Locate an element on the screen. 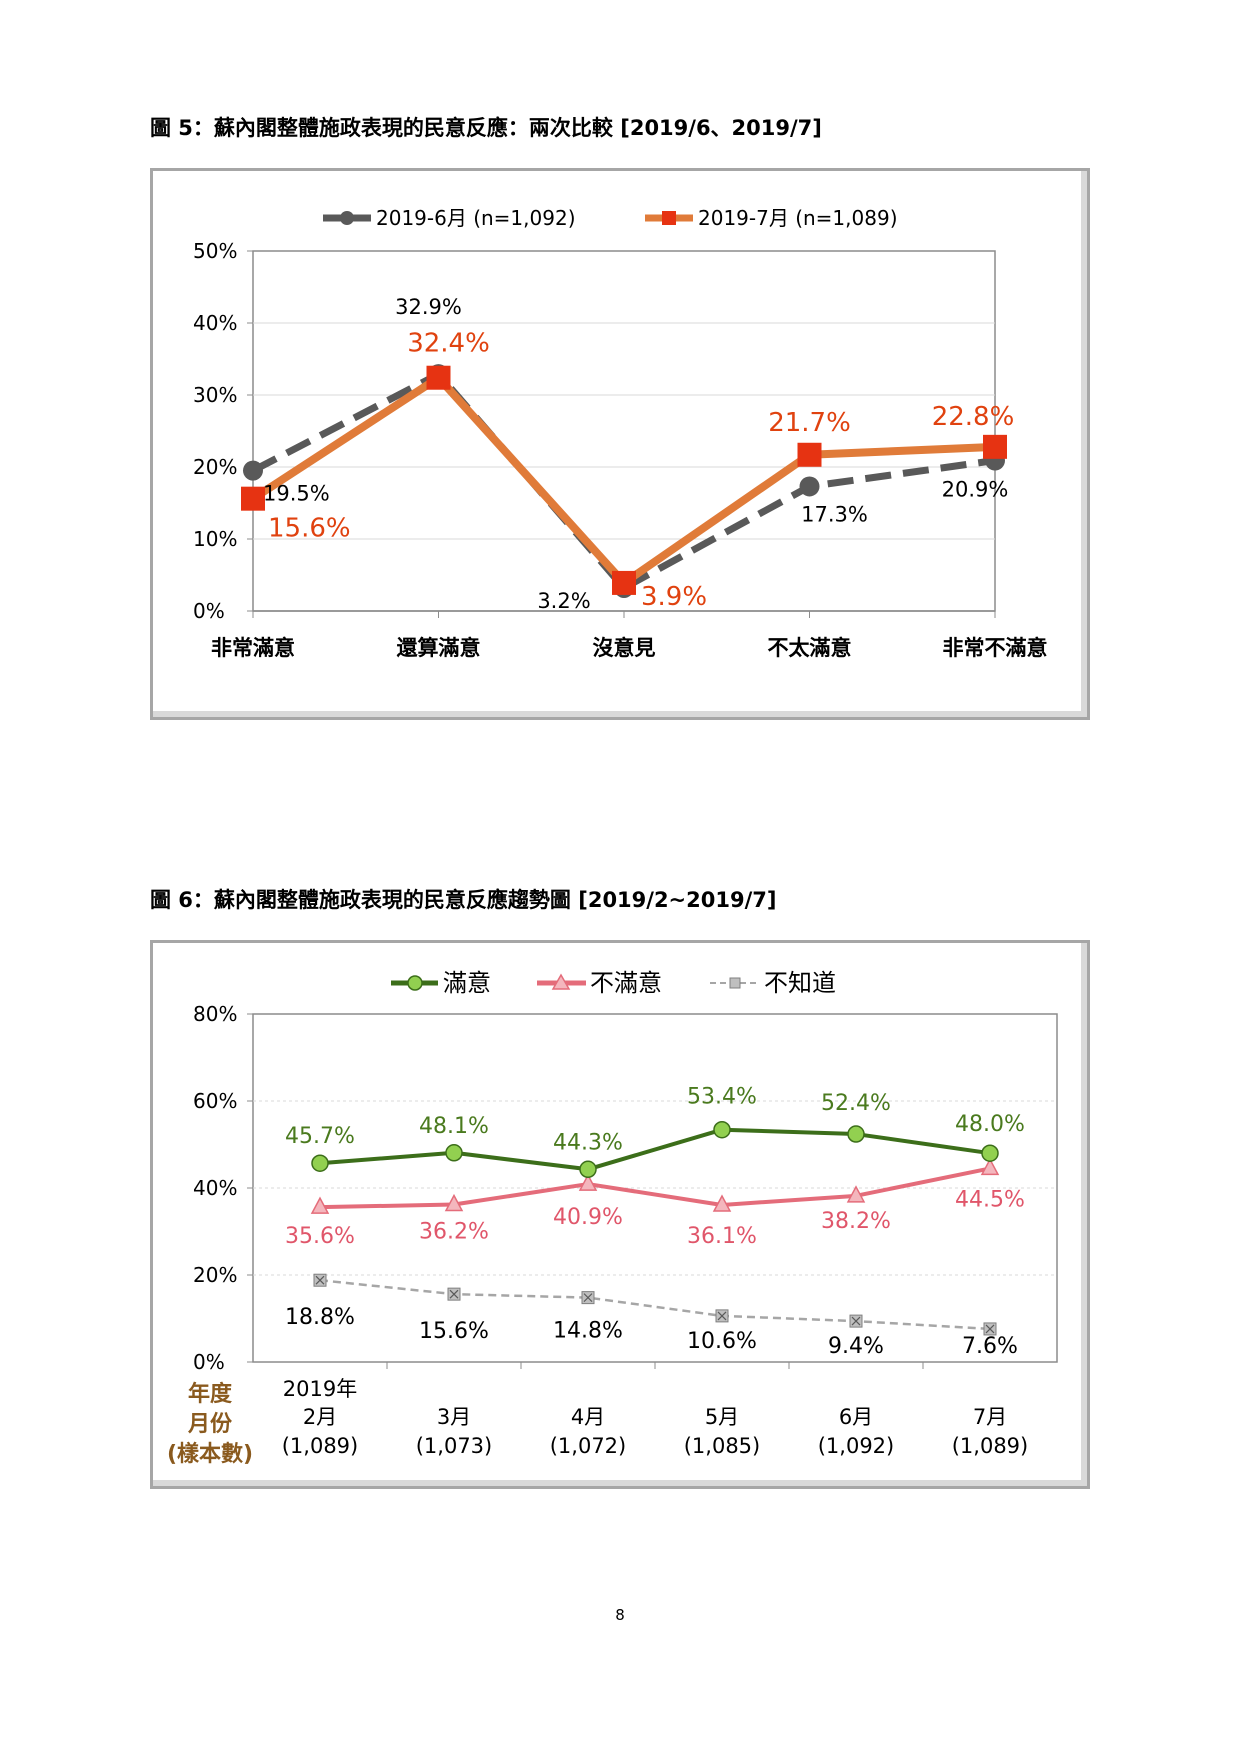 Image resolution: width=1240 pixels, height=1754 pixels. legend-label-unknown: 不知道 is located at coordinates (800, 983).